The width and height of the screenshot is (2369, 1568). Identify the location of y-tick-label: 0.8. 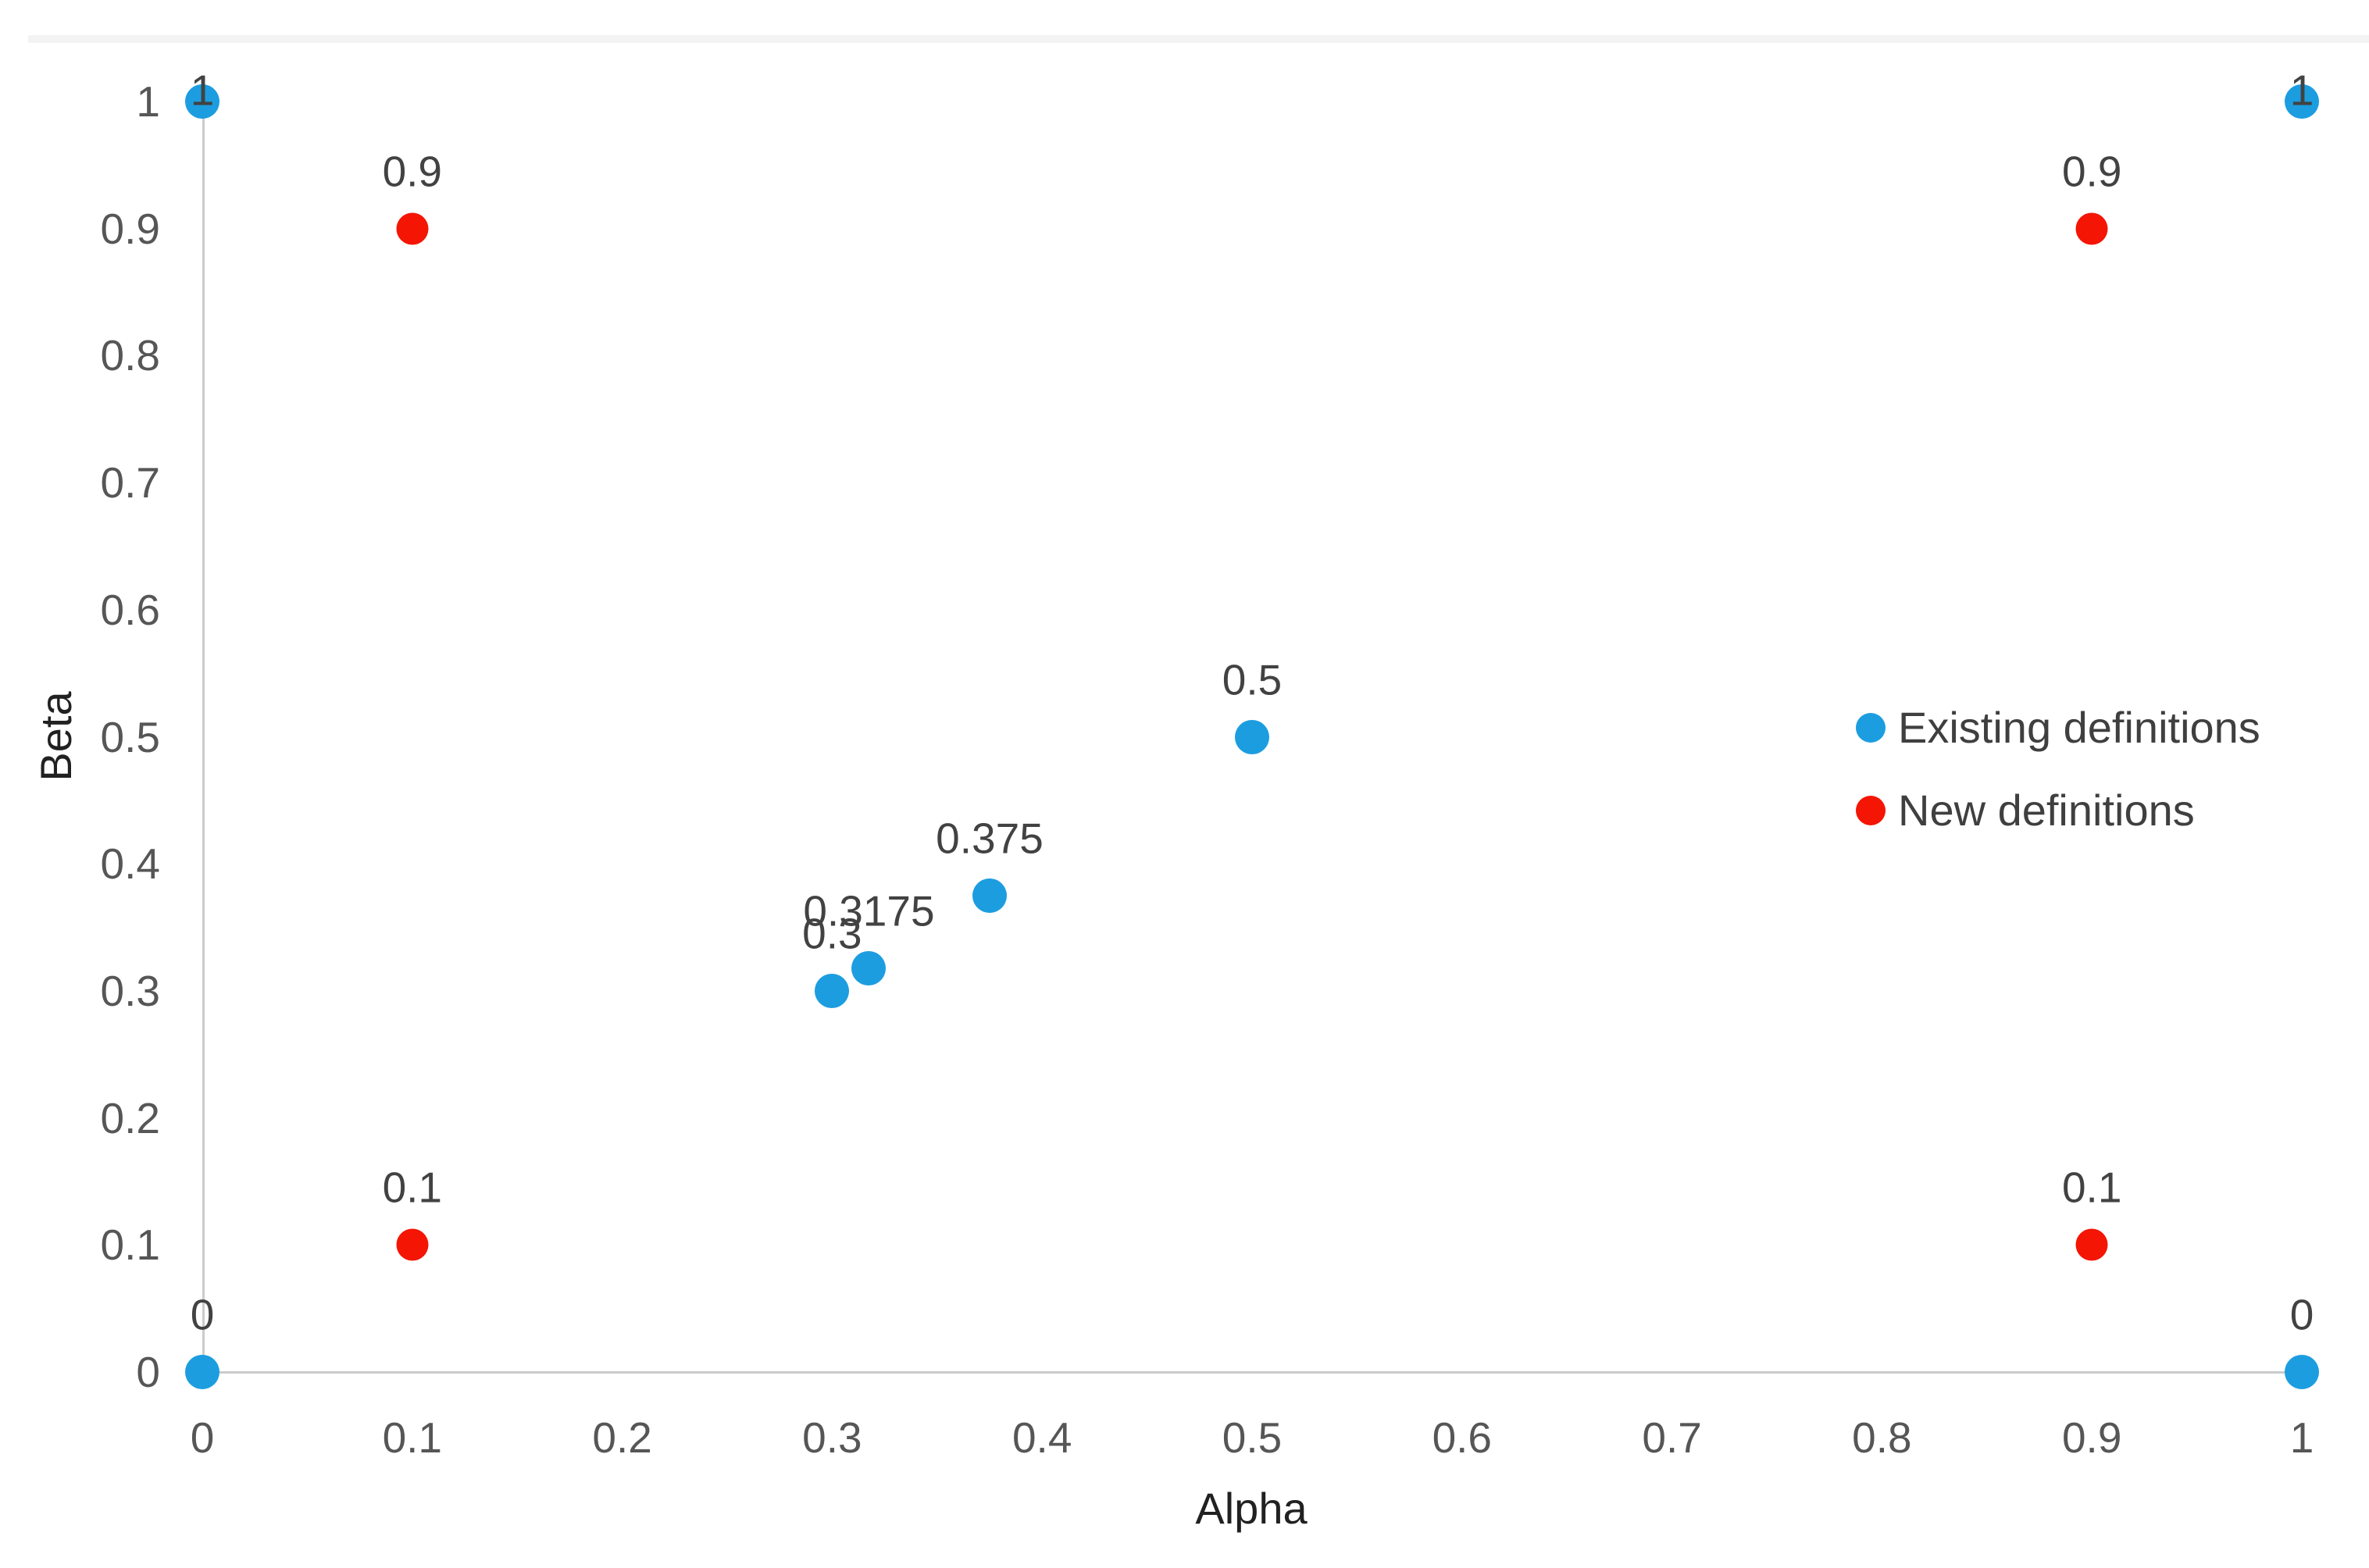
(130, 355).